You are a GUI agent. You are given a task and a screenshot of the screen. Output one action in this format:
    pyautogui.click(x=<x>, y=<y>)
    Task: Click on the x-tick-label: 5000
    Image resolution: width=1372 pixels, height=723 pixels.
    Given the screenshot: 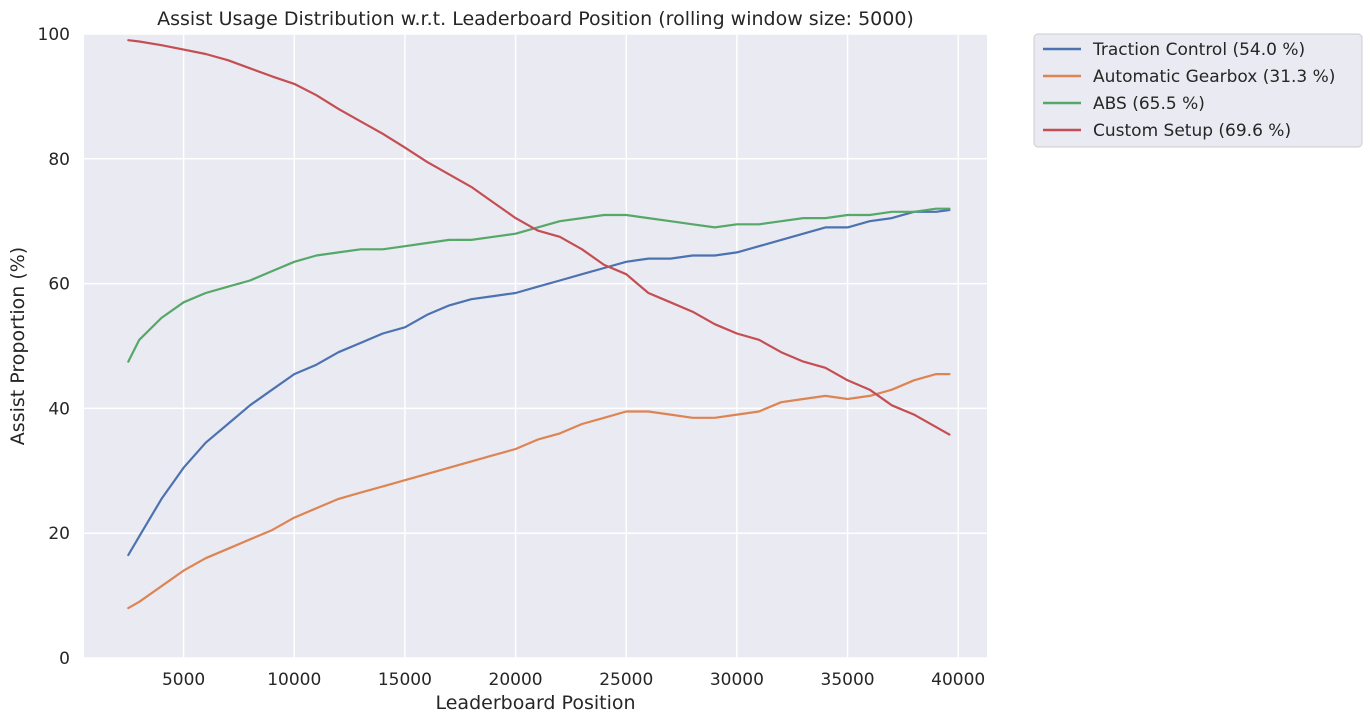 What is the action you would take?
    pyautogui.click(x=183, y=680)
    